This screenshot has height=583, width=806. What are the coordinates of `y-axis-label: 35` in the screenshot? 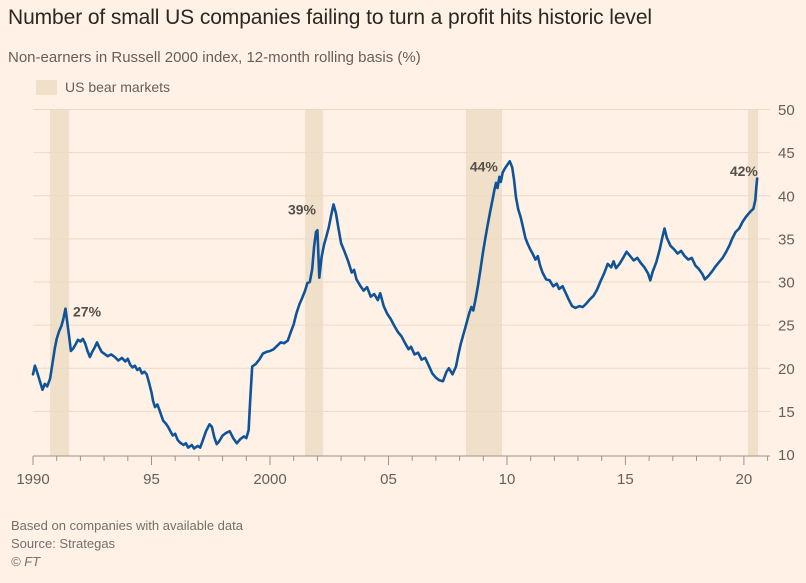 It's located at (786, 239).